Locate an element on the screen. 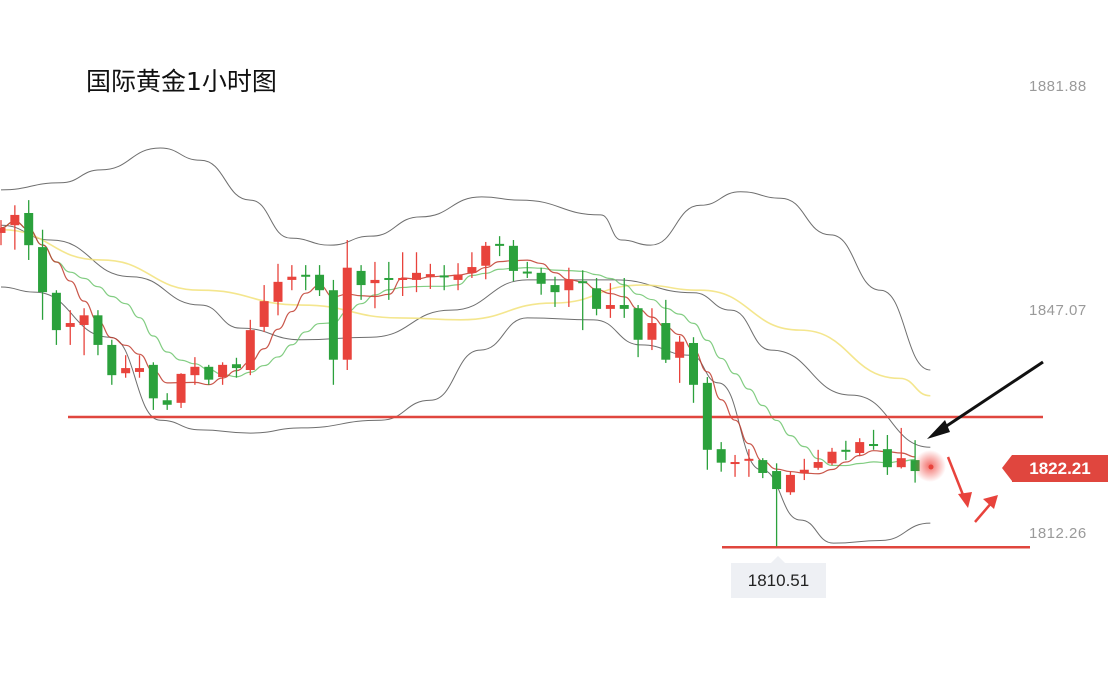 This screenshot has width=1108, height=682. black-arrowhead-icon is located at coordinates (938, 429).